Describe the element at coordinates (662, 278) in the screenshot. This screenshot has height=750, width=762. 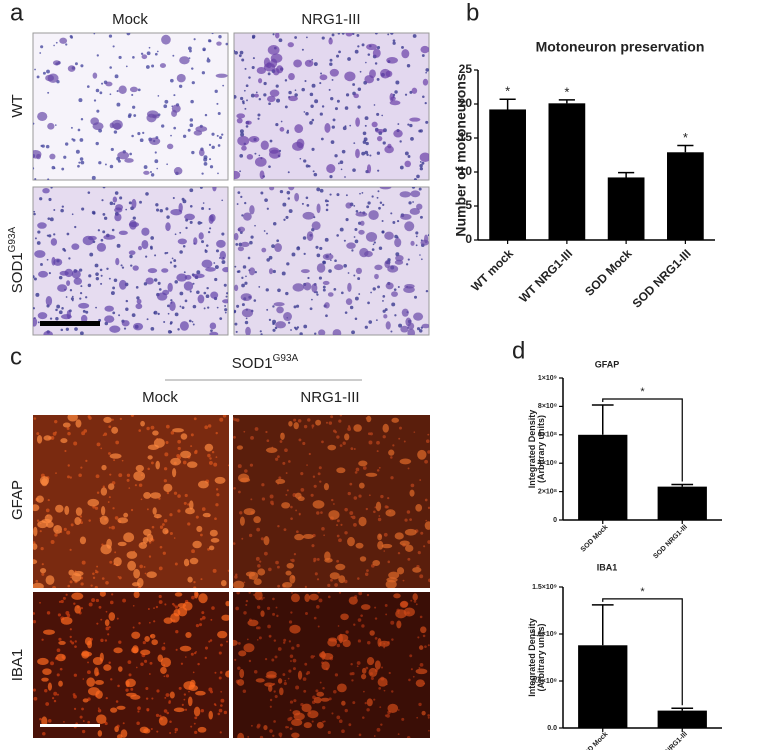
I see `x-tick-label: SOD NRG1-III` at that location.